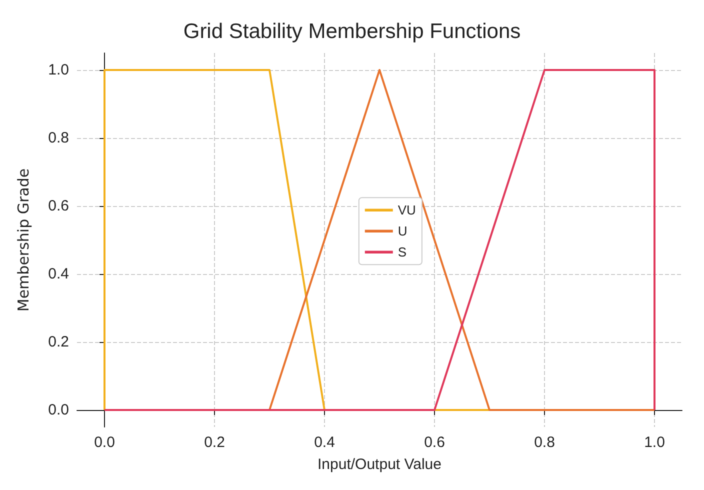 This screenshot has height=490, width=704. What do you see at coordinates (352, 31) in the screenshot?
I see `chart-title: Grid Stability Membership Functions` at bounding box center [352, 31].